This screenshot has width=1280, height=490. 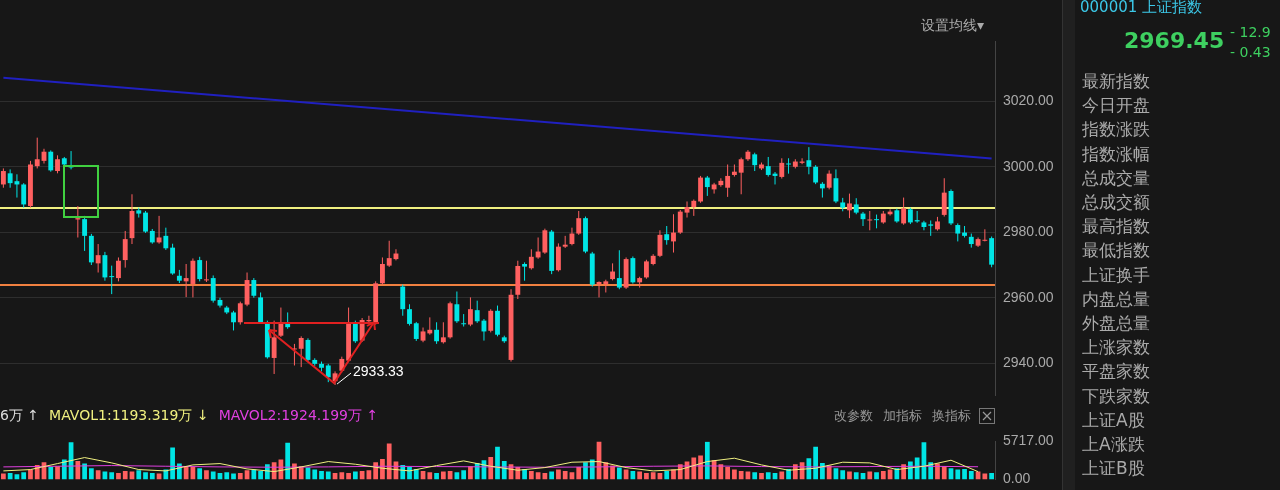 I want to click on text: 换指标, so click(x=951, y=415).